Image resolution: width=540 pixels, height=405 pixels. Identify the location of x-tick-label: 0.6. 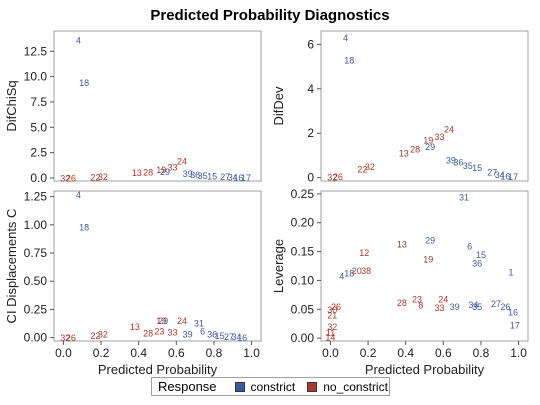
(176, 353).